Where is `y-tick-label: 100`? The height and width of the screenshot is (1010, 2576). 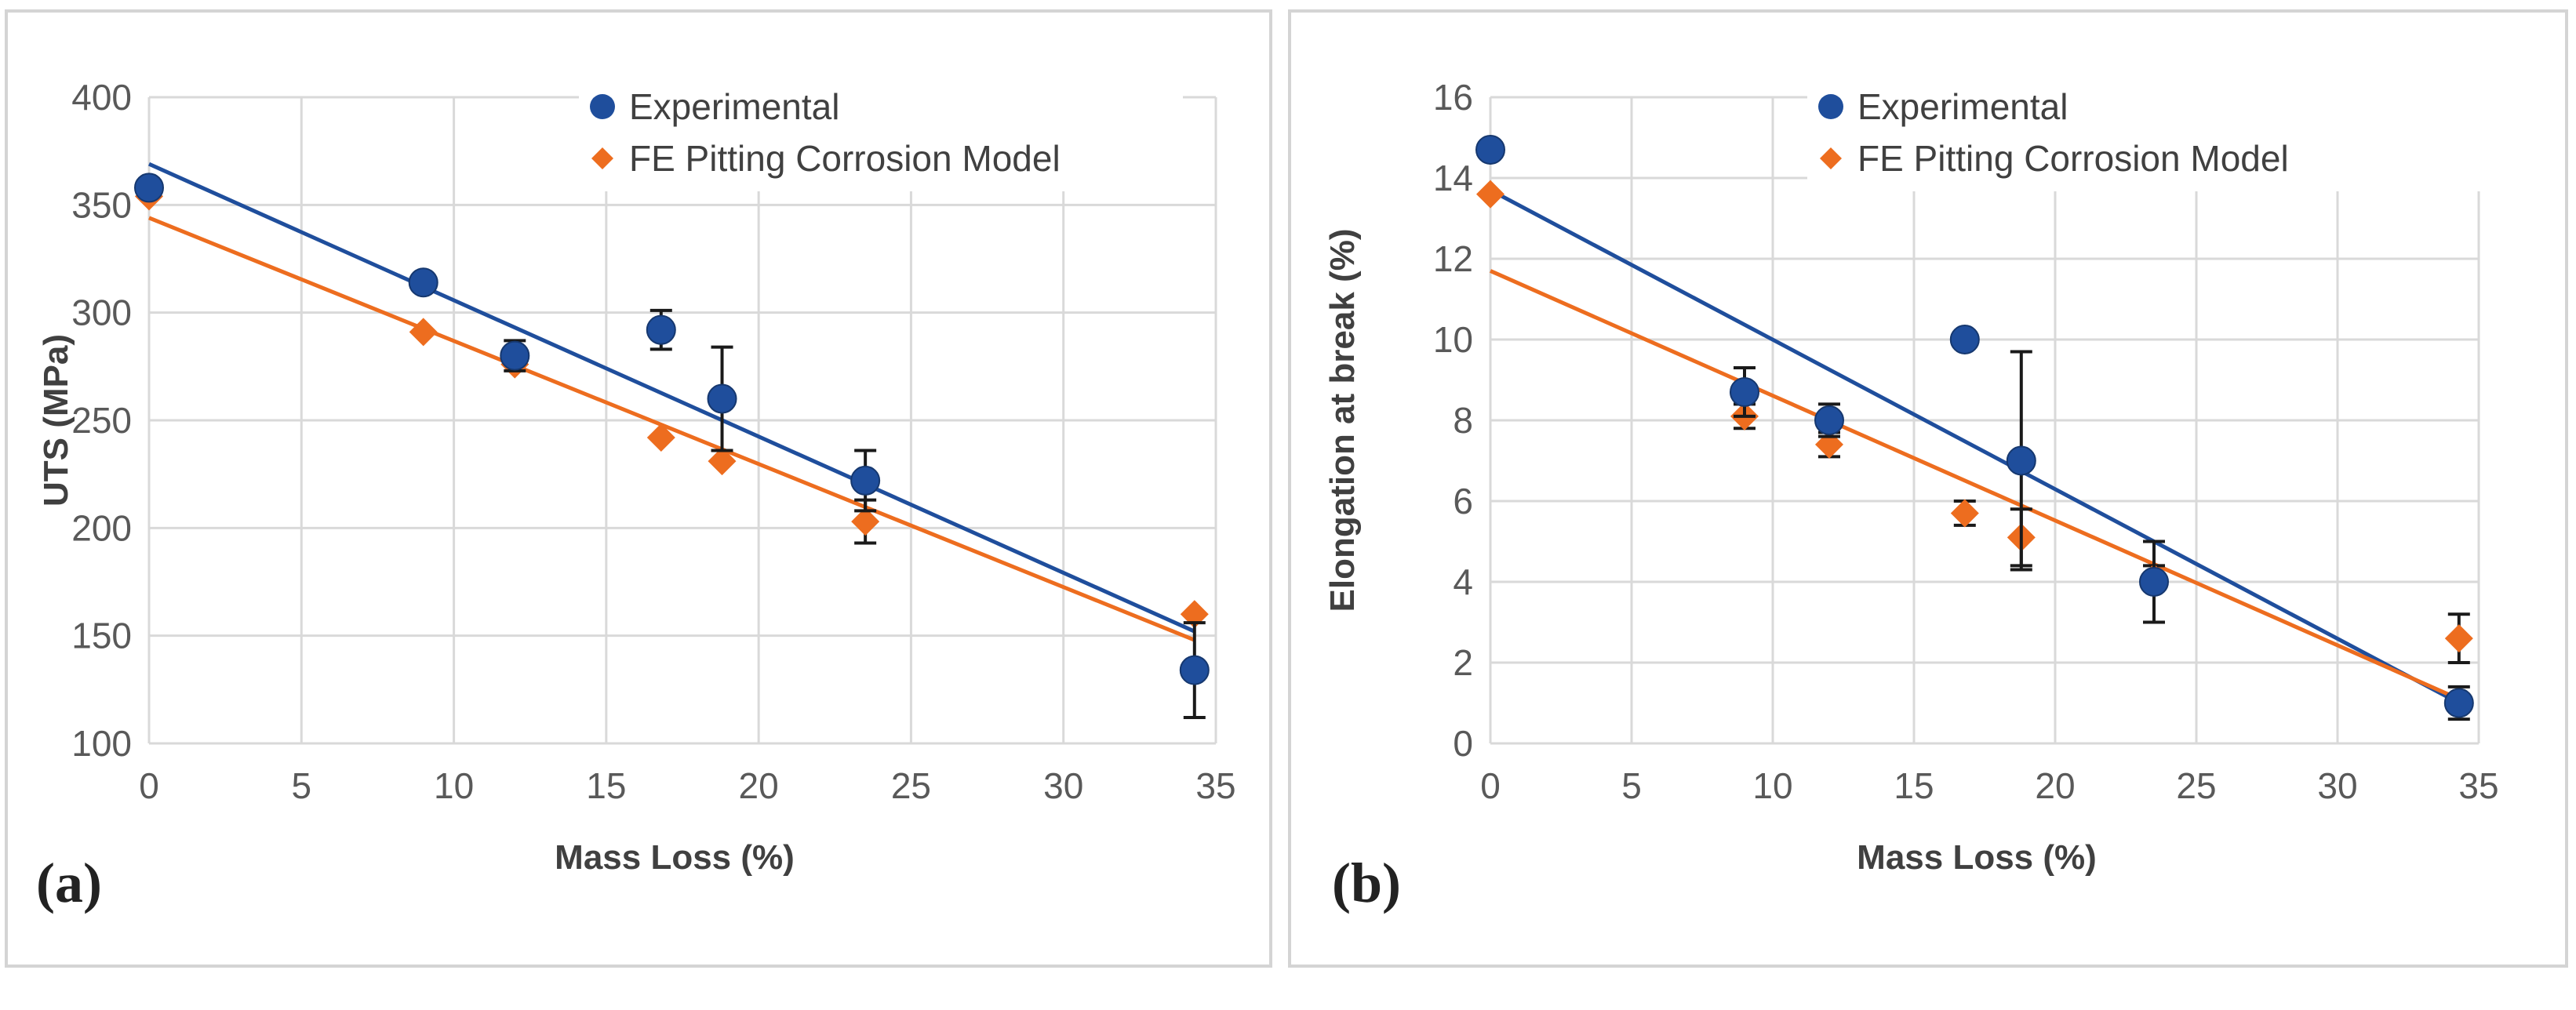
y-tick-label: 100 is located at coordinates (101, 743).